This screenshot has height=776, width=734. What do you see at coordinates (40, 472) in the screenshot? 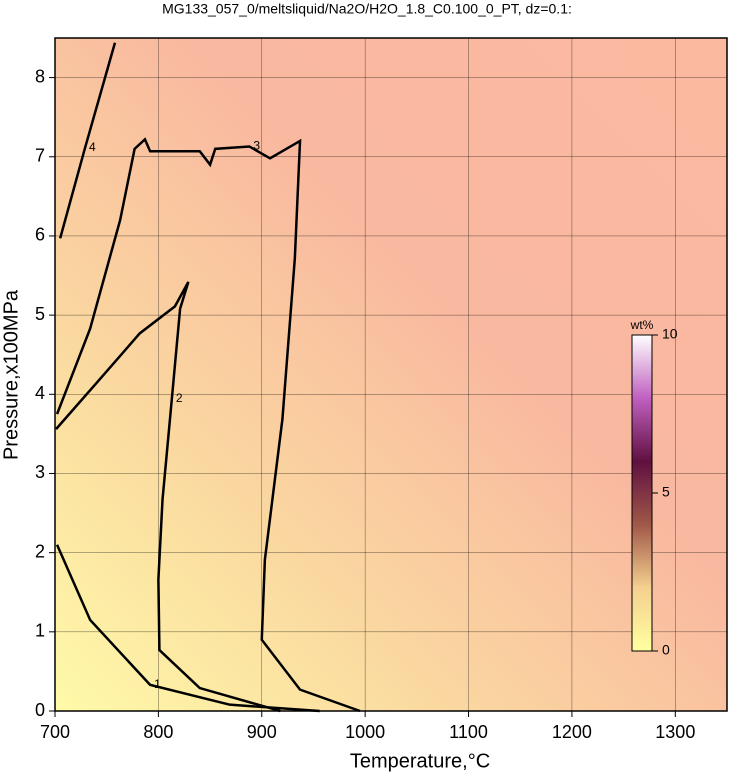
I see `y-tick-label: 3` at bounding box center [40, 472].